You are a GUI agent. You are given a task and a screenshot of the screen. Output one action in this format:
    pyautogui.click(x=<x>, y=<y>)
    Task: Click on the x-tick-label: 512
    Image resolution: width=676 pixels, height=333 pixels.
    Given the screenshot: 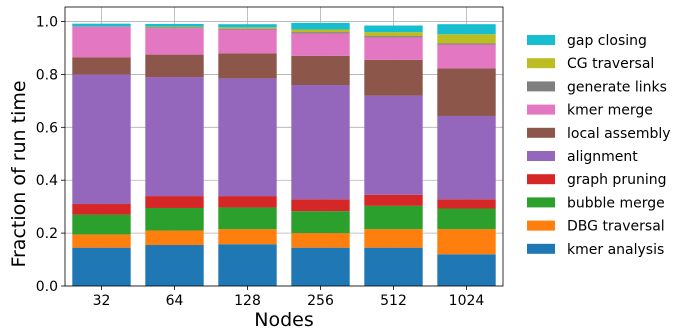 What is the action you would take?
    pyautogui.click(x=393, y=301)
    